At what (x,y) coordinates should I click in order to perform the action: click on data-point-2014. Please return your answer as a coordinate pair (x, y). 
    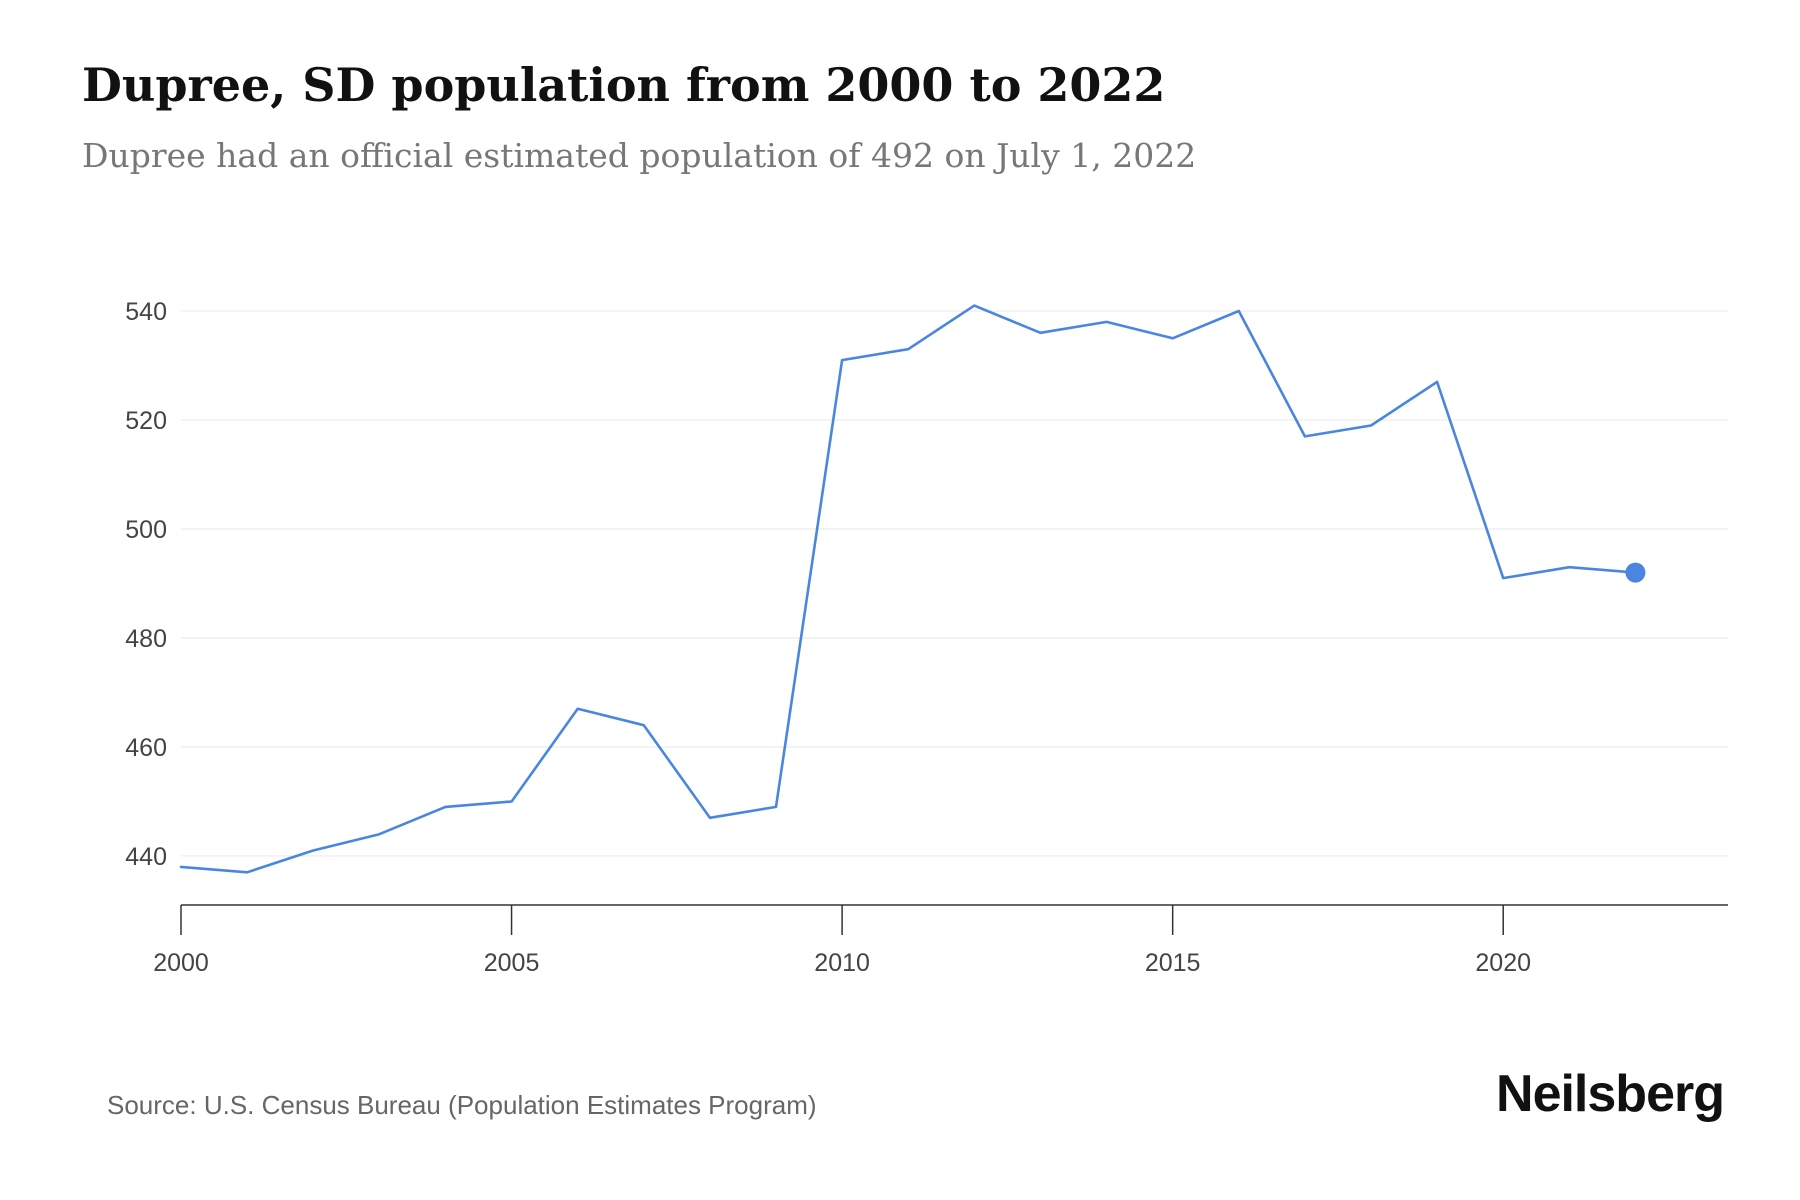
    Looking at the image, I should click on (1107, 322).